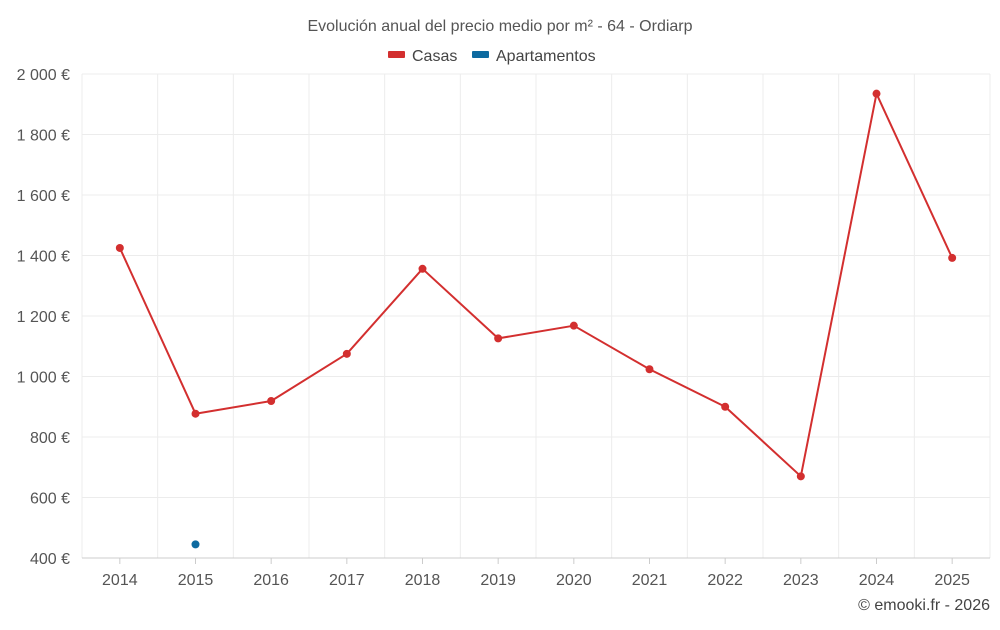 This screenshot has height=630, width=1000. Describe the element at coordinates (196, 580) in the screenshot. I see `x-tick-label: 2015` at that location.